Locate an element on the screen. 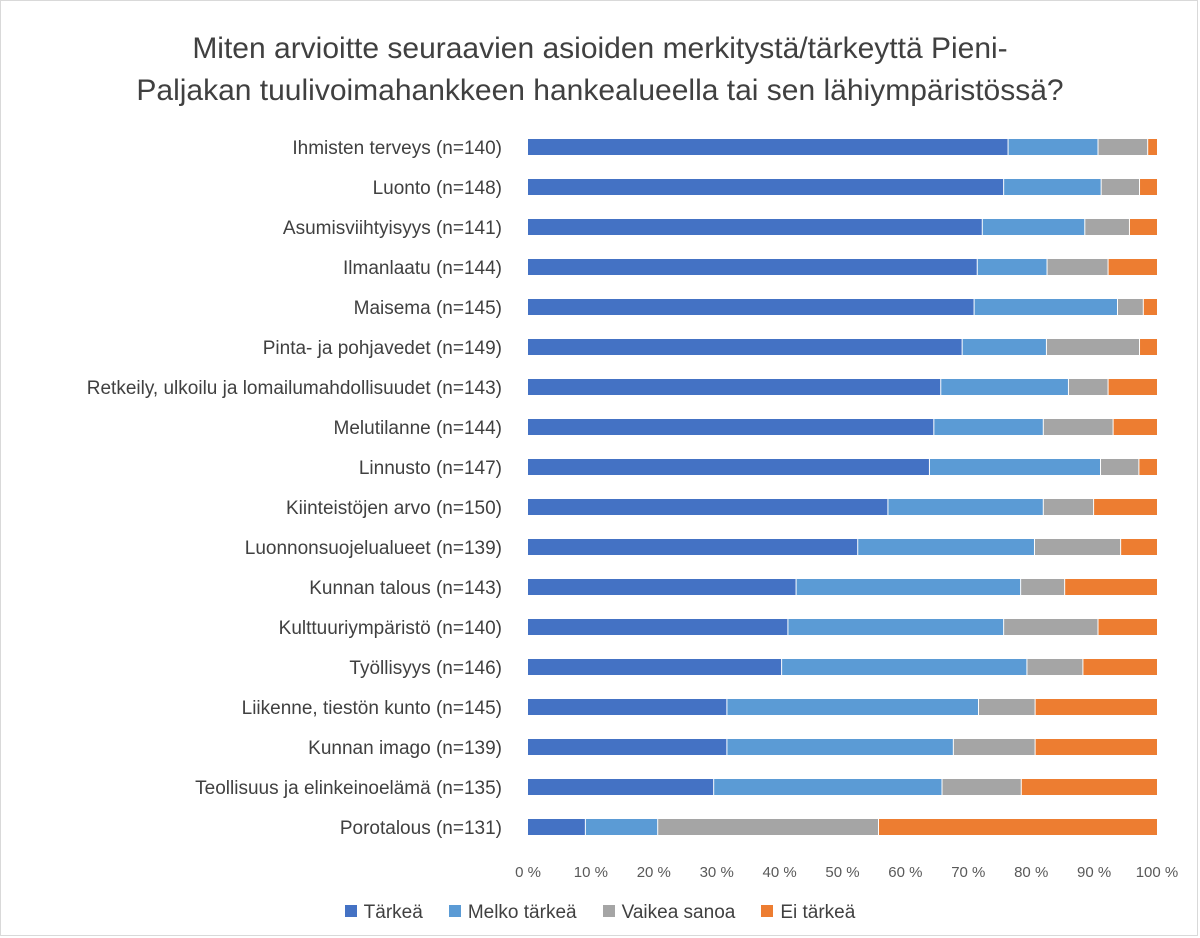  legend-label: Ei tärkeä is located at coordinates (818, 912).